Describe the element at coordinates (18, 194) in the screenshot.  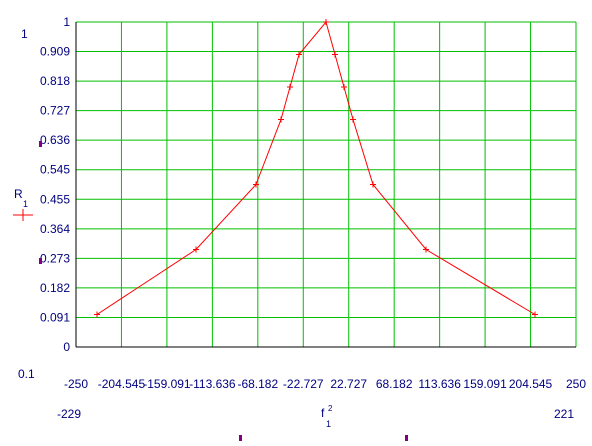
I see `y-axis-label: R` at that location.